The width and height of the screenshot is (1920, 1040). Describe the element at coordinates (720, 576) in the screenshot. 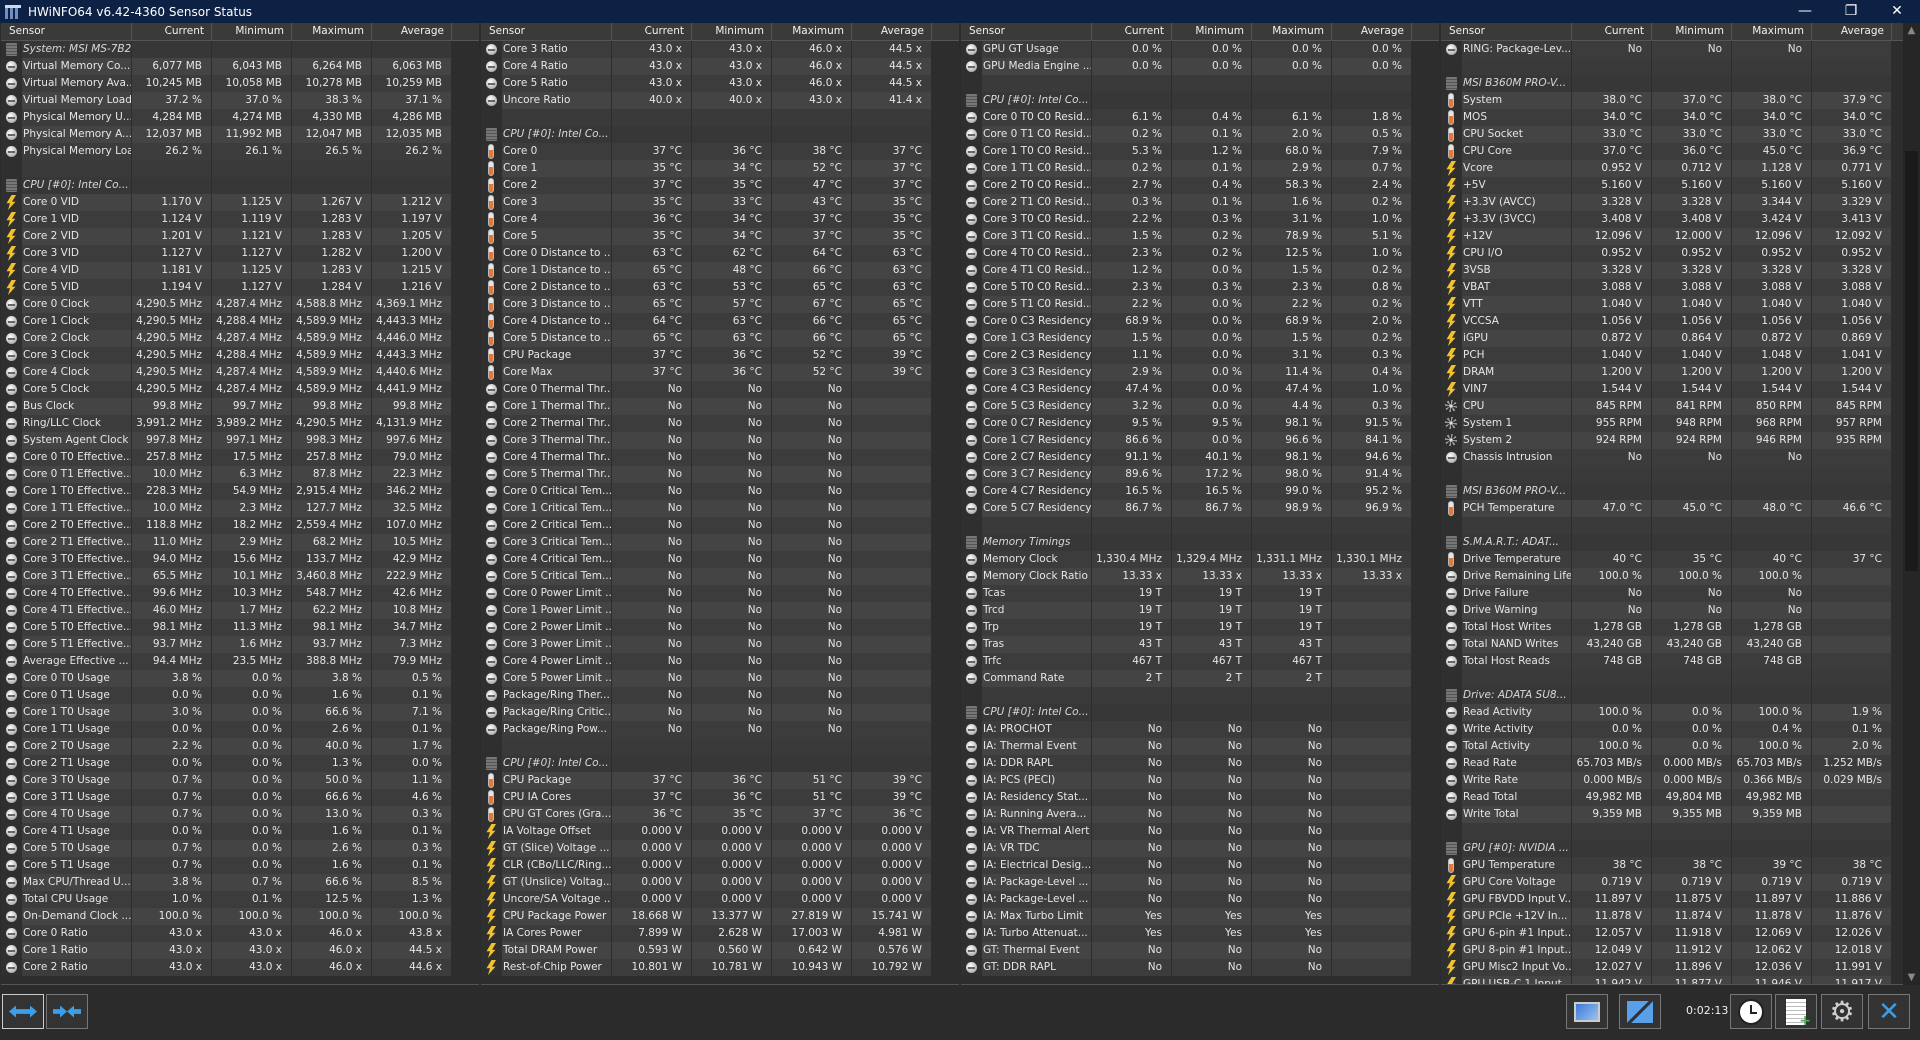

I see `sensor-row: Core 5 Critical Tem... No No No` at that location.